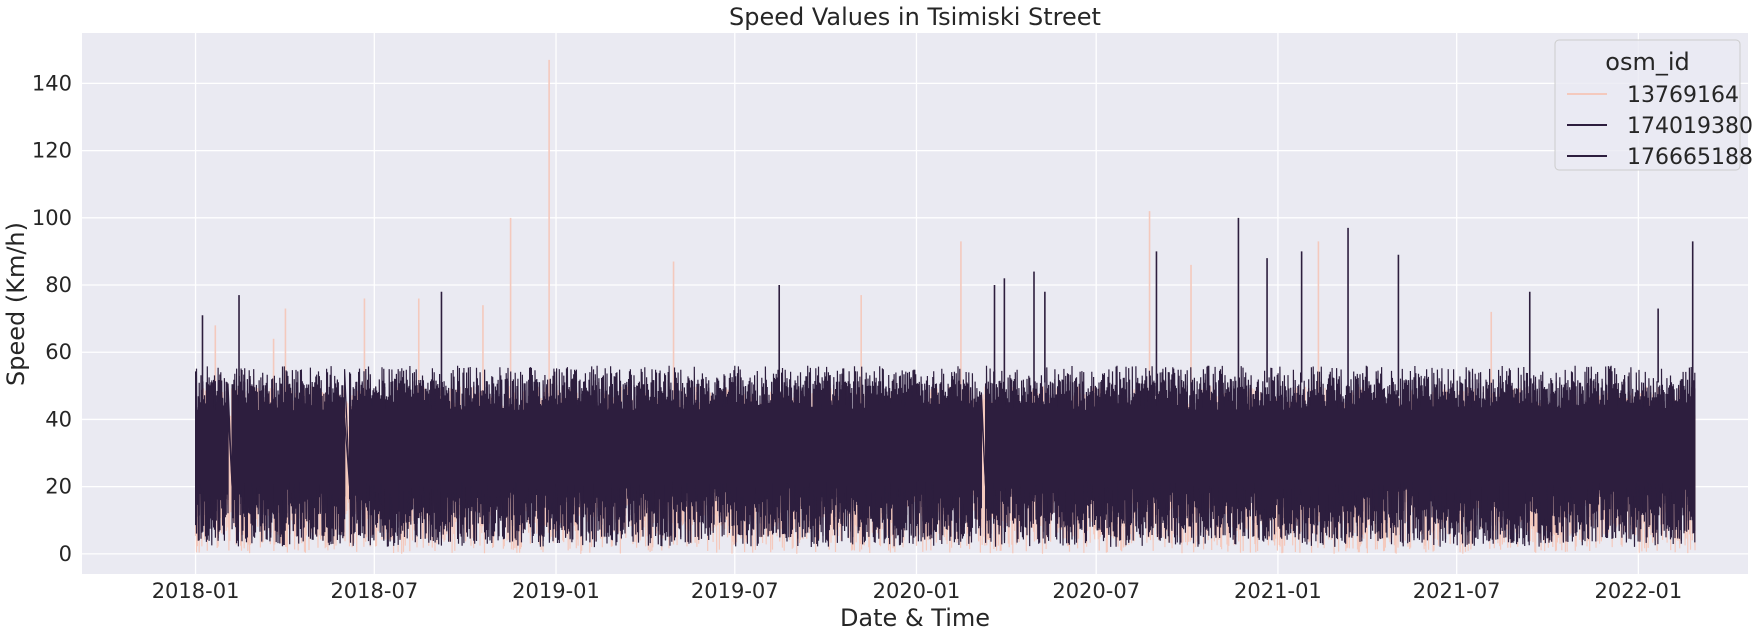 The image size is (1761, 638). What do you see at coordinates (52, 318) in the screenshot?
I see `y-axis-ticks: 0 20 40 60 80 100 120 140` at bounding box center [52, 318].